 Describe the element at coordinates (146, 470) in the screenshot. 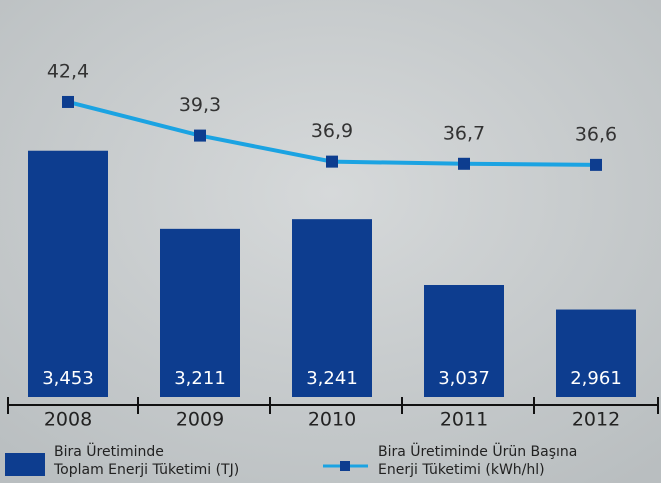

I see `legend-label: Toplam Enerji Tüketimi (TJ)` at that location.